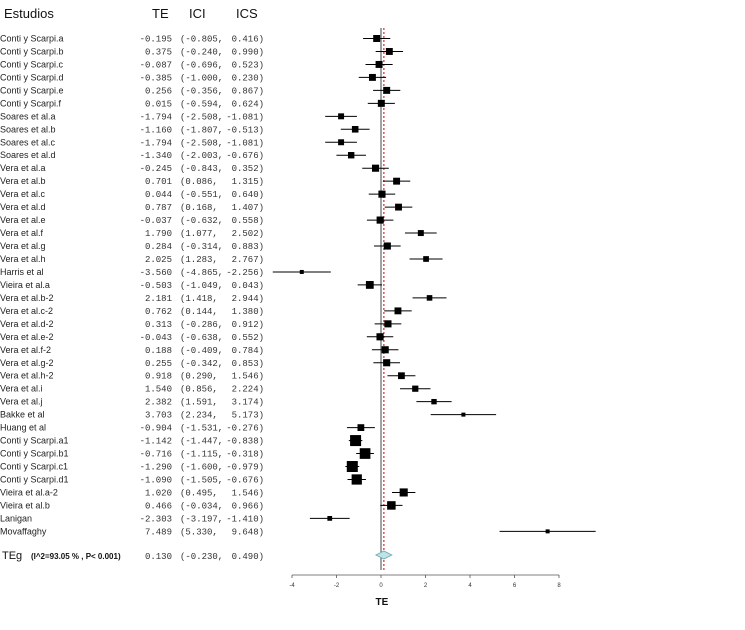  I want to click on study-lci: (1.077,, so click(199, 234).